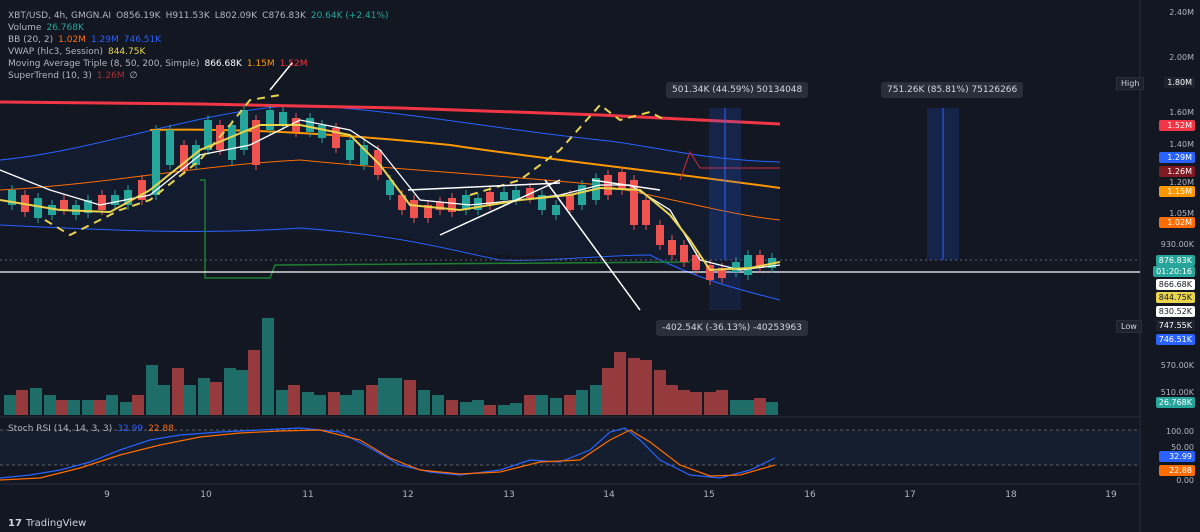  Describe the element at coordinates (1181, 57) in the screenshot. I see `price-axis-label: 2.00M` at that location.